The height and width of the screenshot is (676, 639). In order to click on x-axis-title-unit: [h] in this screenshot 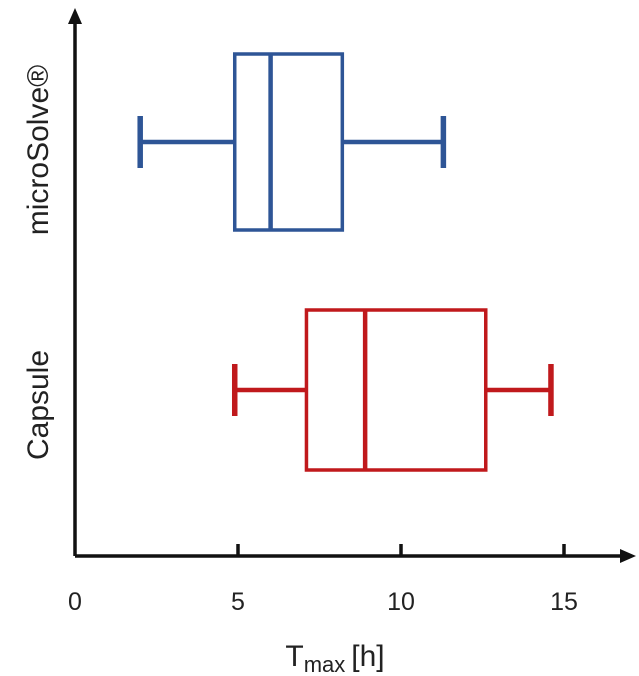, I will do `click(367, 656)`.